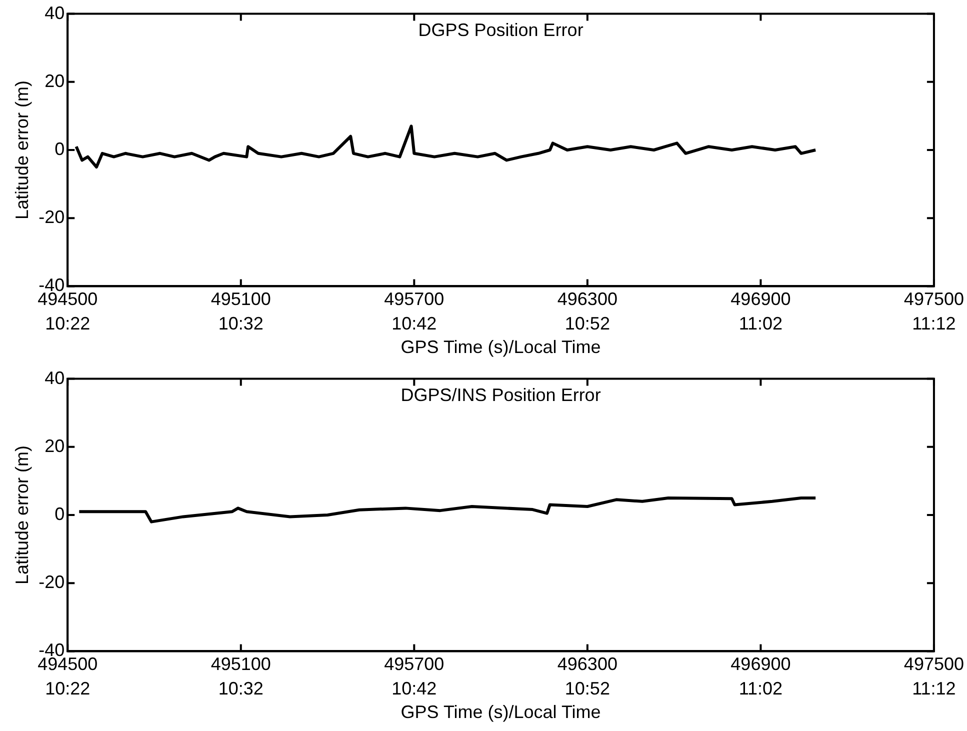  I want to click on chart-title: DGPS Position Error, so click(501, 30).